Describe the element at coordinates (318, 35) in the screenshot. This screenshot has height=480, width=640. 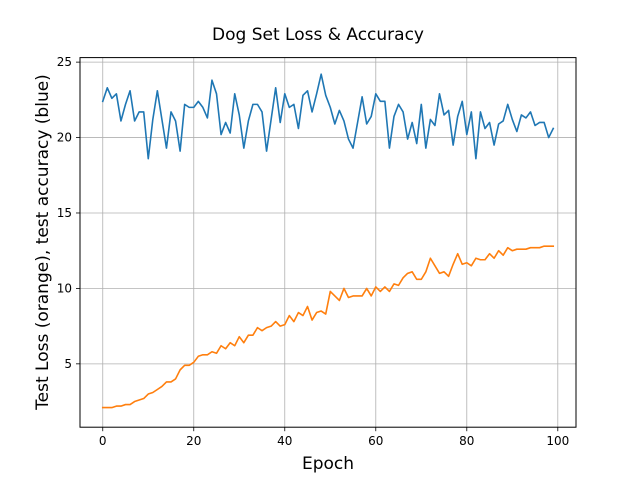
I see `chart-title: Dog Set Loss & Accuracy` at that location.